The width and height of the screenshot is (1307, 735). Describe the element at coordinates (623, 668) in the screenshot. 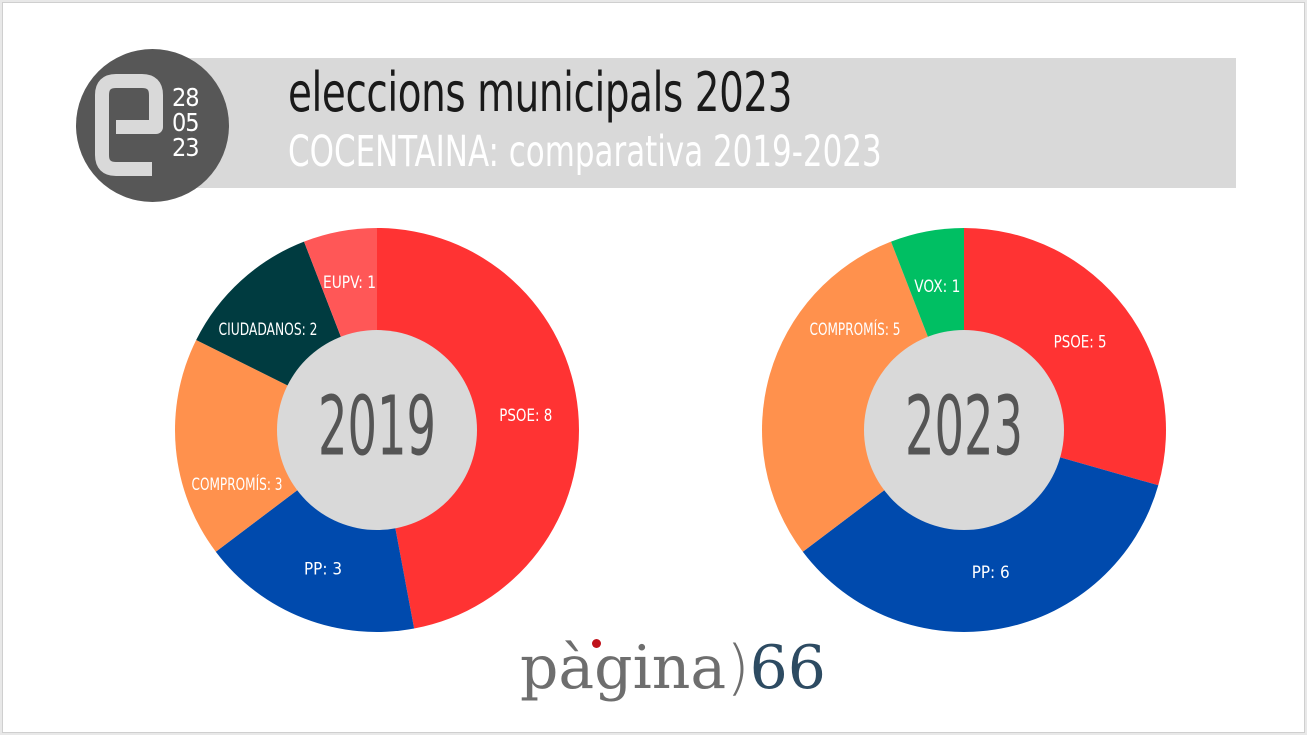

I see `brand-word: pàgina` at that location.